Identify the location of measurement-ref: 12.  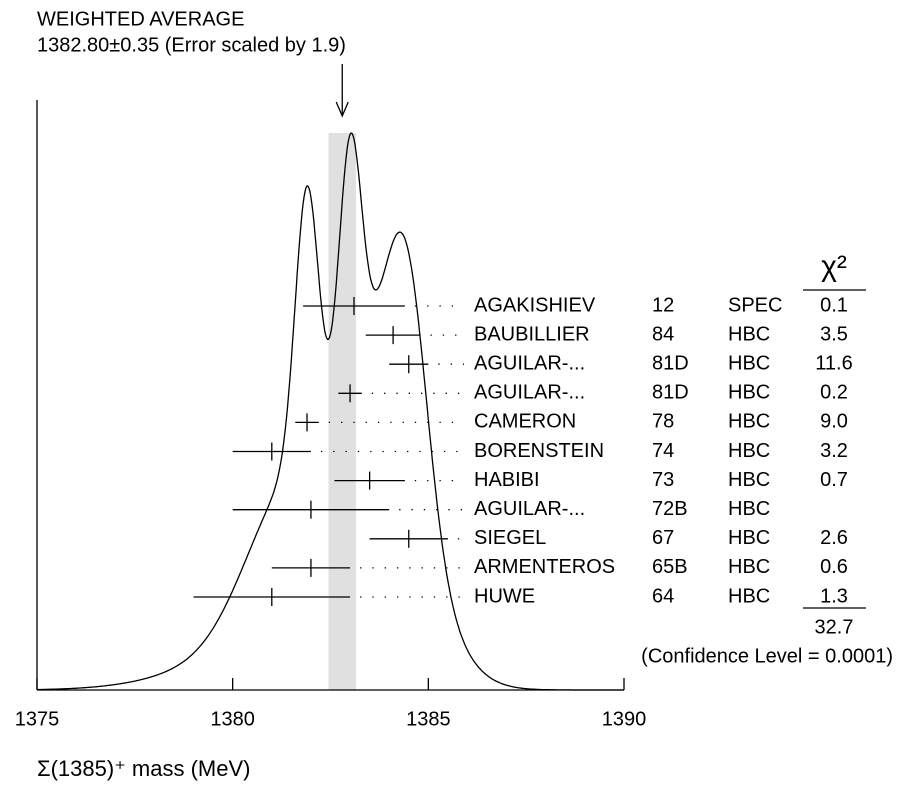
(663, 305).